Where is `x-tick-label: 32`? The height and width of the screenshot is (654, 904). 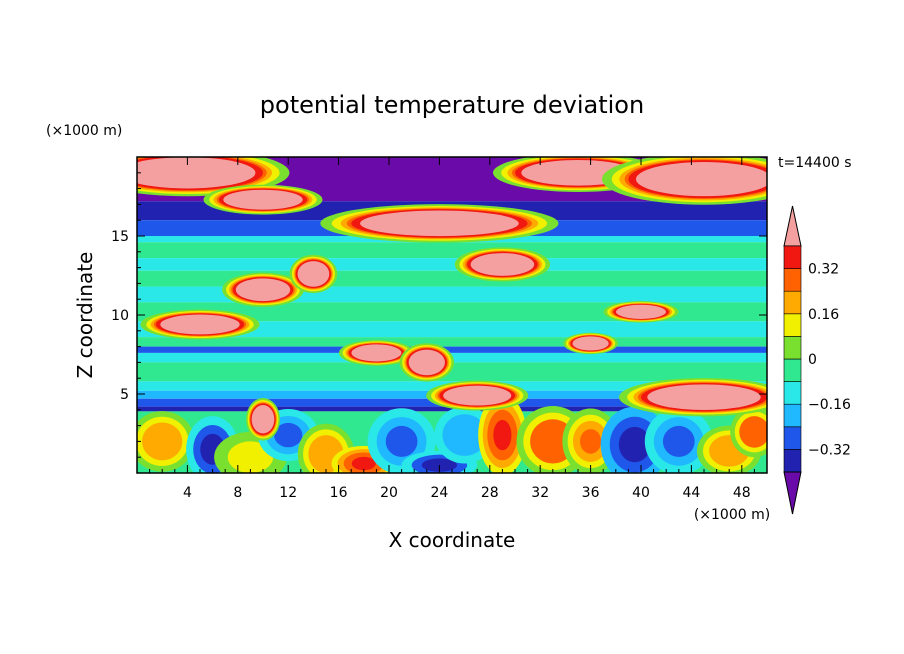
x-tick-label: 32 is located at coordinates (540, 493).